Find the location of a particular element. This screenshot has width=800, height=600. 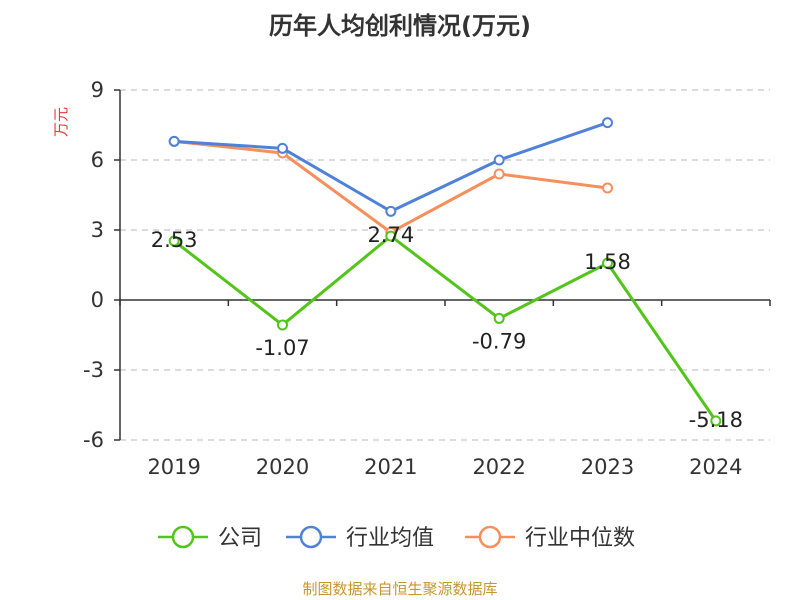

data-label: 1.58 is located at coordinates (607, 262).